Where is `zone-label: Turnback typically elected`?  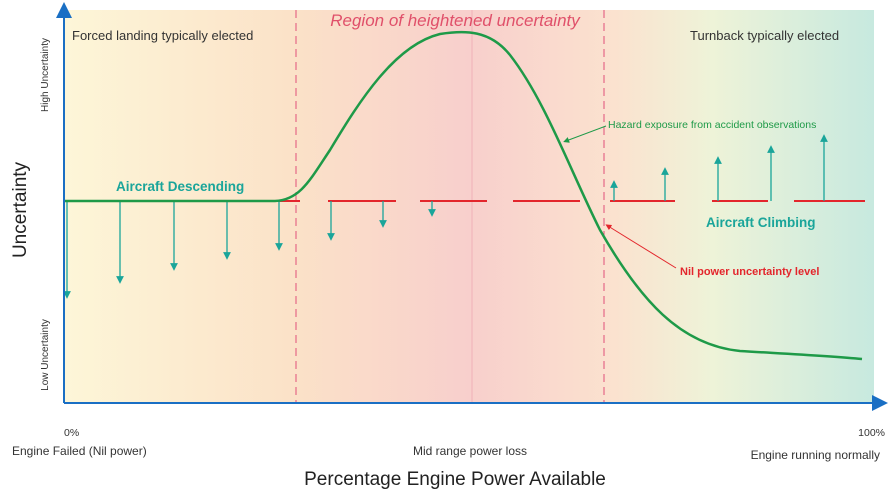 zone-label: Turnback typically elected is located at coordinates (764, 35).